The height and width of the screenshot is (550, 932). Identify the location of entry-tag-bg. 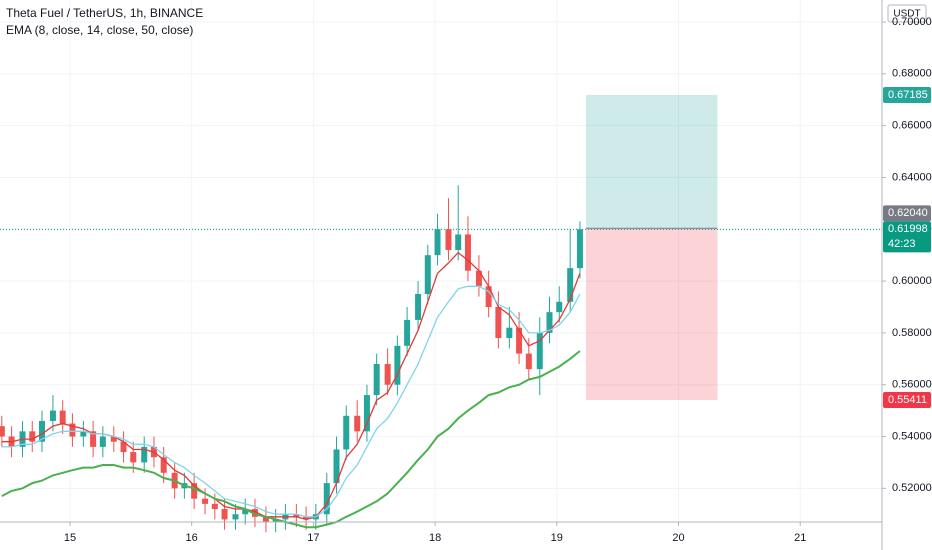
(907, 213).